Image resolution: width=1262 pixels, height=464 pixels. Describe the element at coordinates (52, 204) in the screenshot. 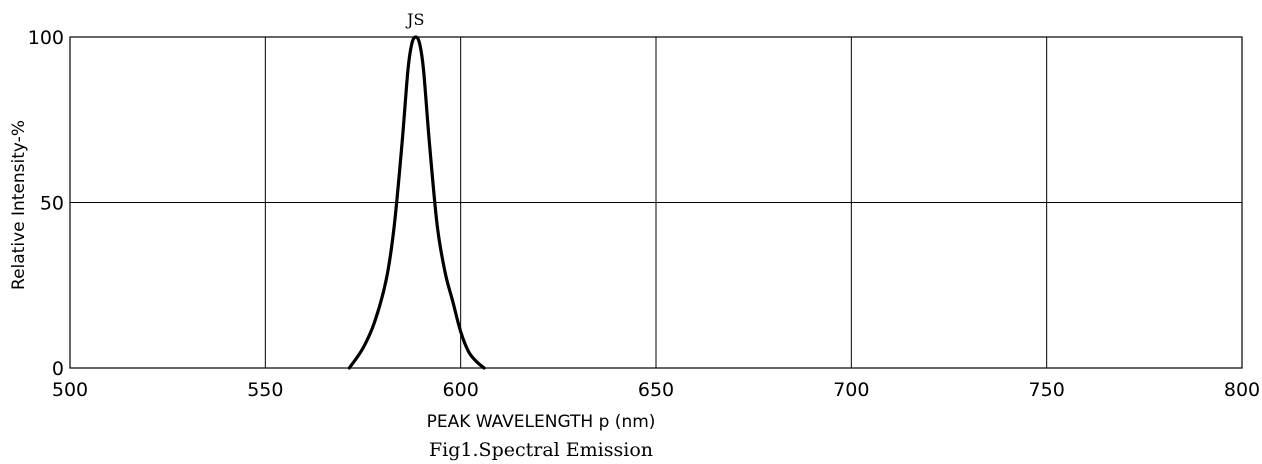

I see `y-tick-label: 50` at that location.